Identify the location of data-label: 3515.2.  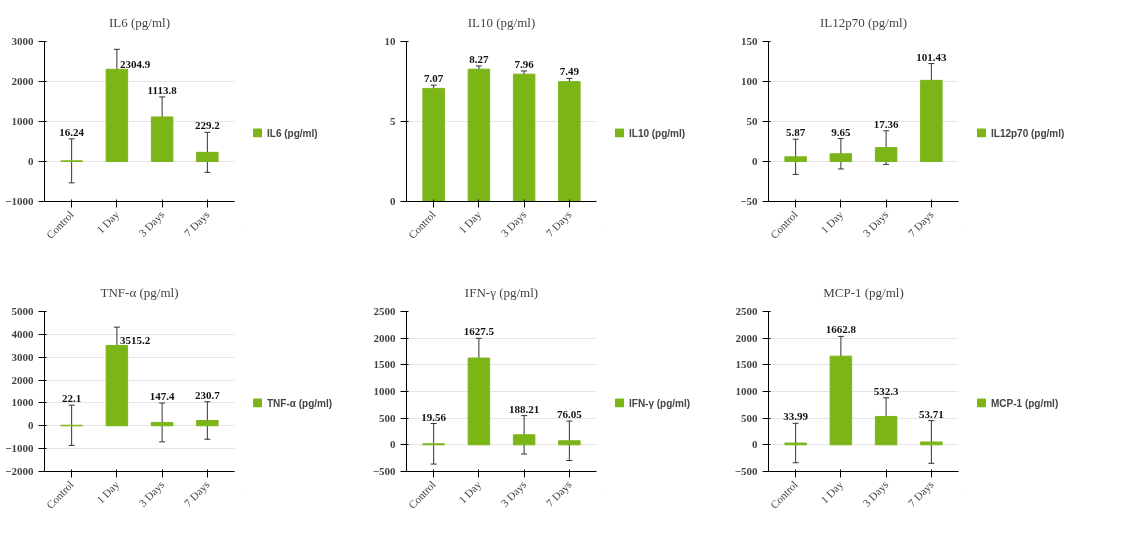
(135, 340).